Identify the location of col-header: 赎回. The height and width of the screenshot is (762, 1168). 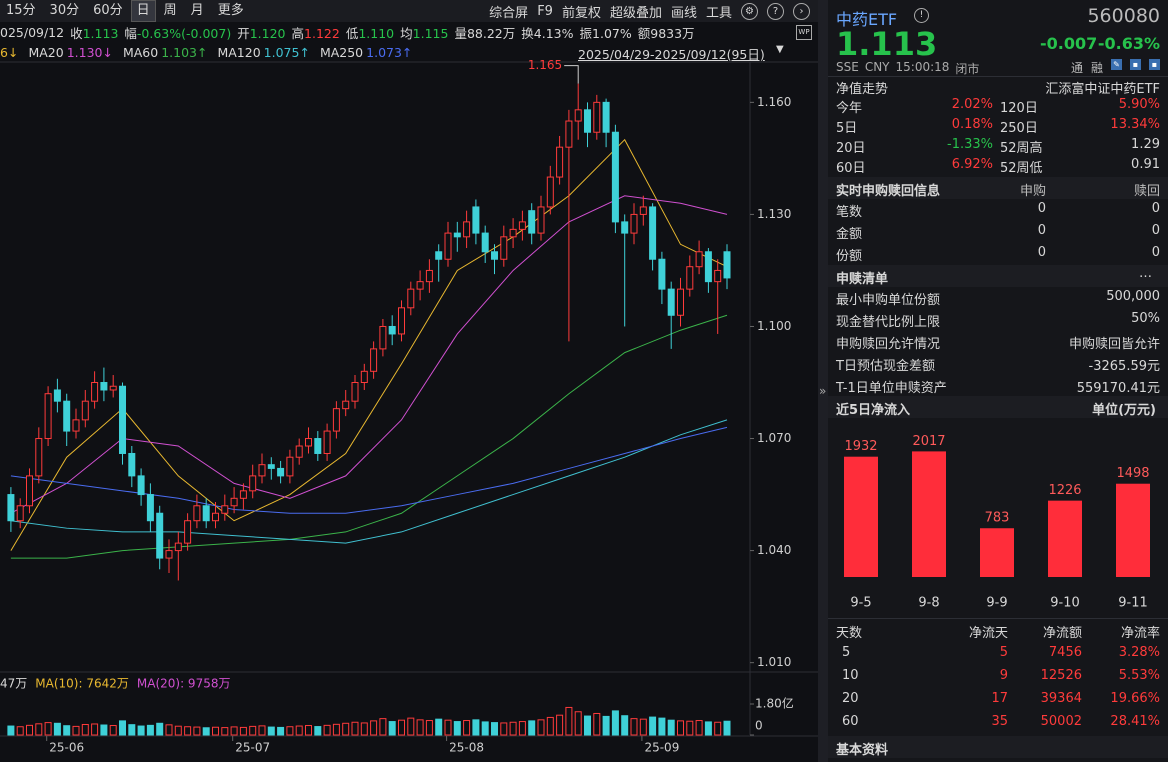
(1146, 191).